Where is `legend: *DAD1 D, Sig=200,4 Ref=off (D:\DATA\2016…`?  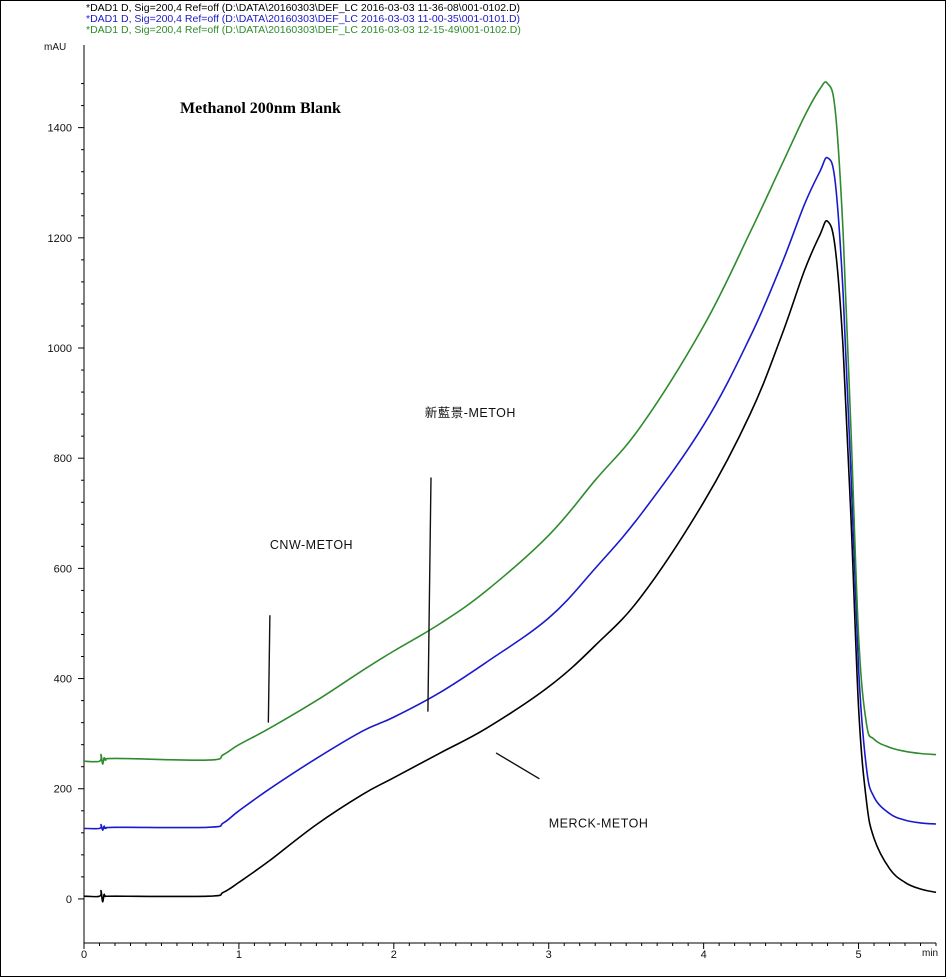 legend: *DAD1 D, Sig=200,4 Ref=off (D:\DATA\2016… is located at coordinates (303, 19).